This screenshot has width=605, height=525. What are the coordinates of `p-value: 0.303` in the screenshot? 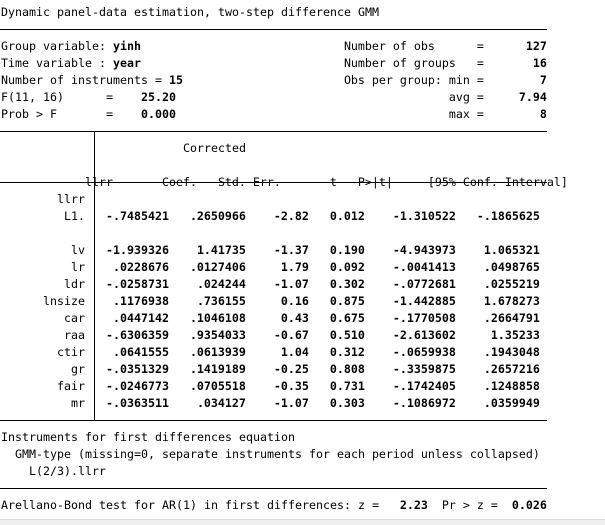 It's located at (347, 403).